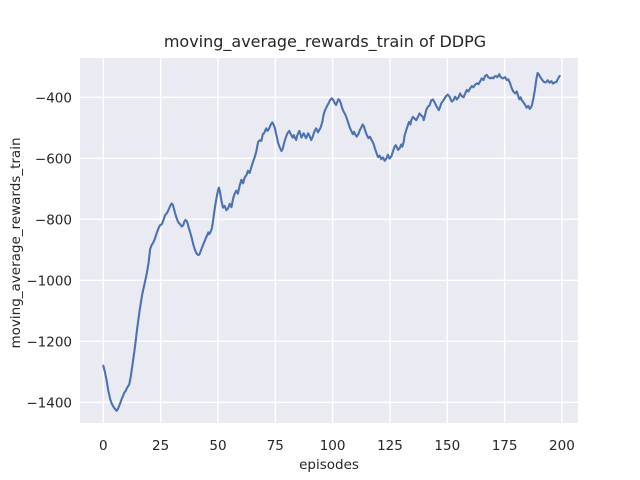  I want to click on x-tick-label: 200, so click(562, 446).